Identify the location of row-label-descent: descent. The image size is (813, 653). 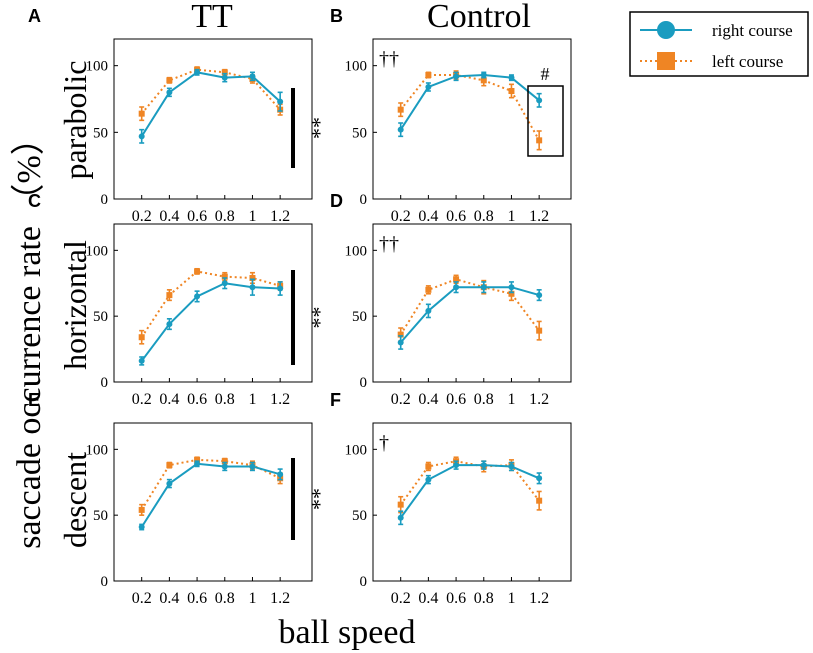
(75, 500).